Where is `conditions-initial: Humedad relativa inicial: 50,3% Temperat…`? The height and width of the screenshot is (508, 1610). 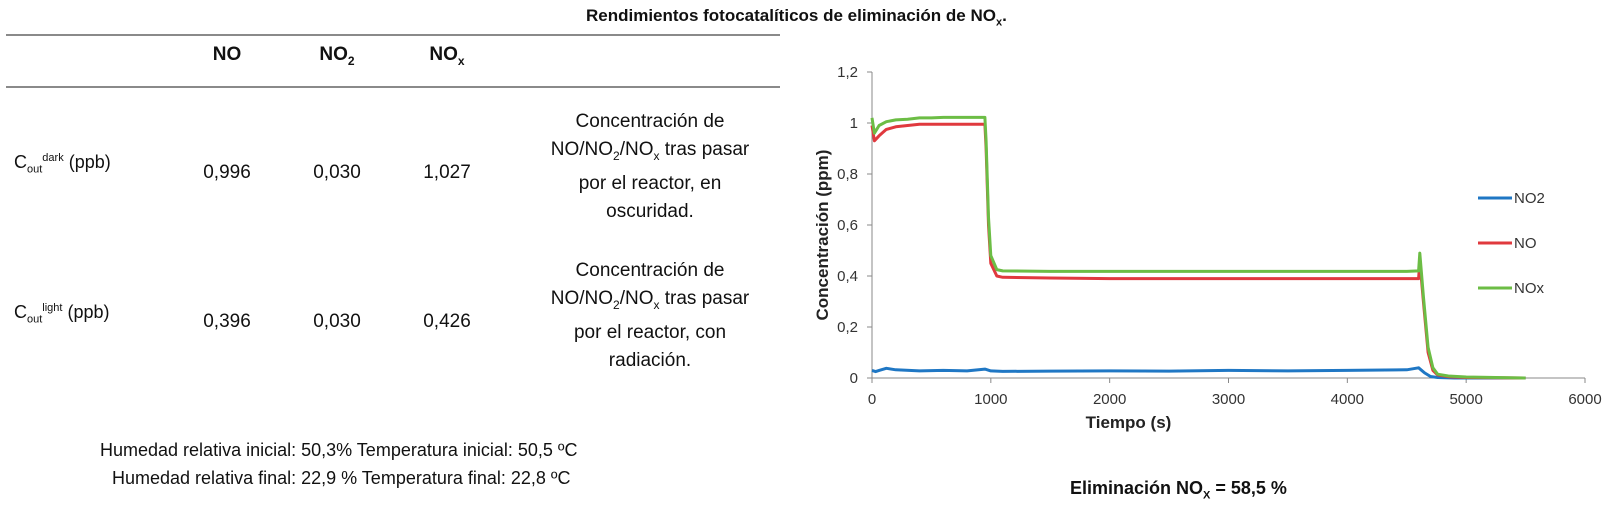 conditions-initial: Humedad relativa inicial: 50,3% Temperat… is located at coordinates (339, 450).